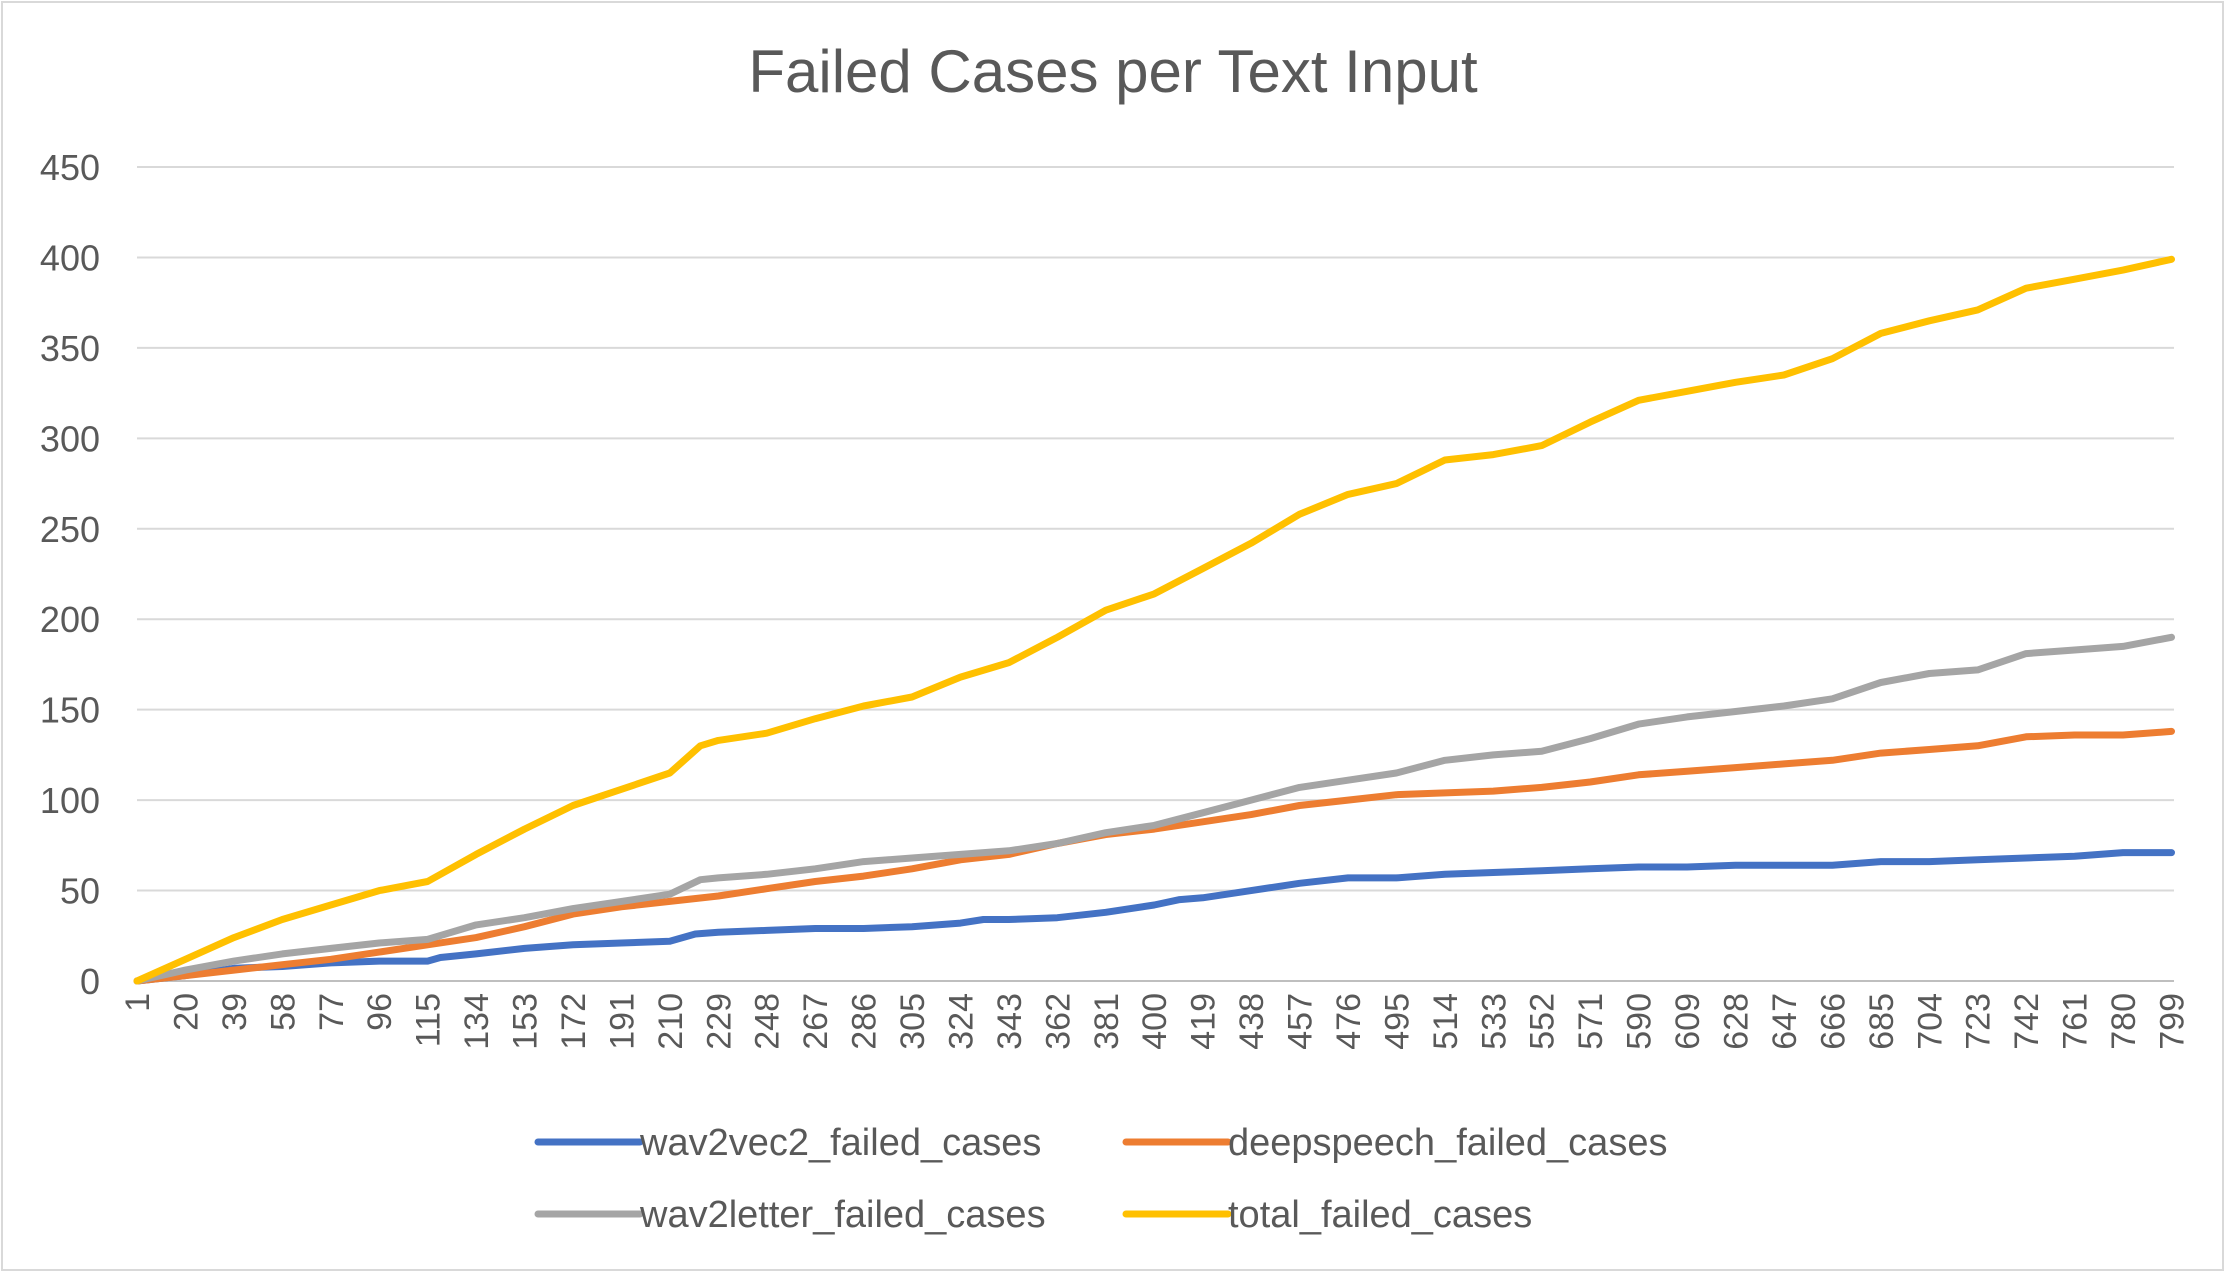 The height and width of the screenshot is (1274, 2227). What do you see at coordinates (70, 710) in the screenshot?
I see `y-tick-label: 150` at bounding box center [70, 710].